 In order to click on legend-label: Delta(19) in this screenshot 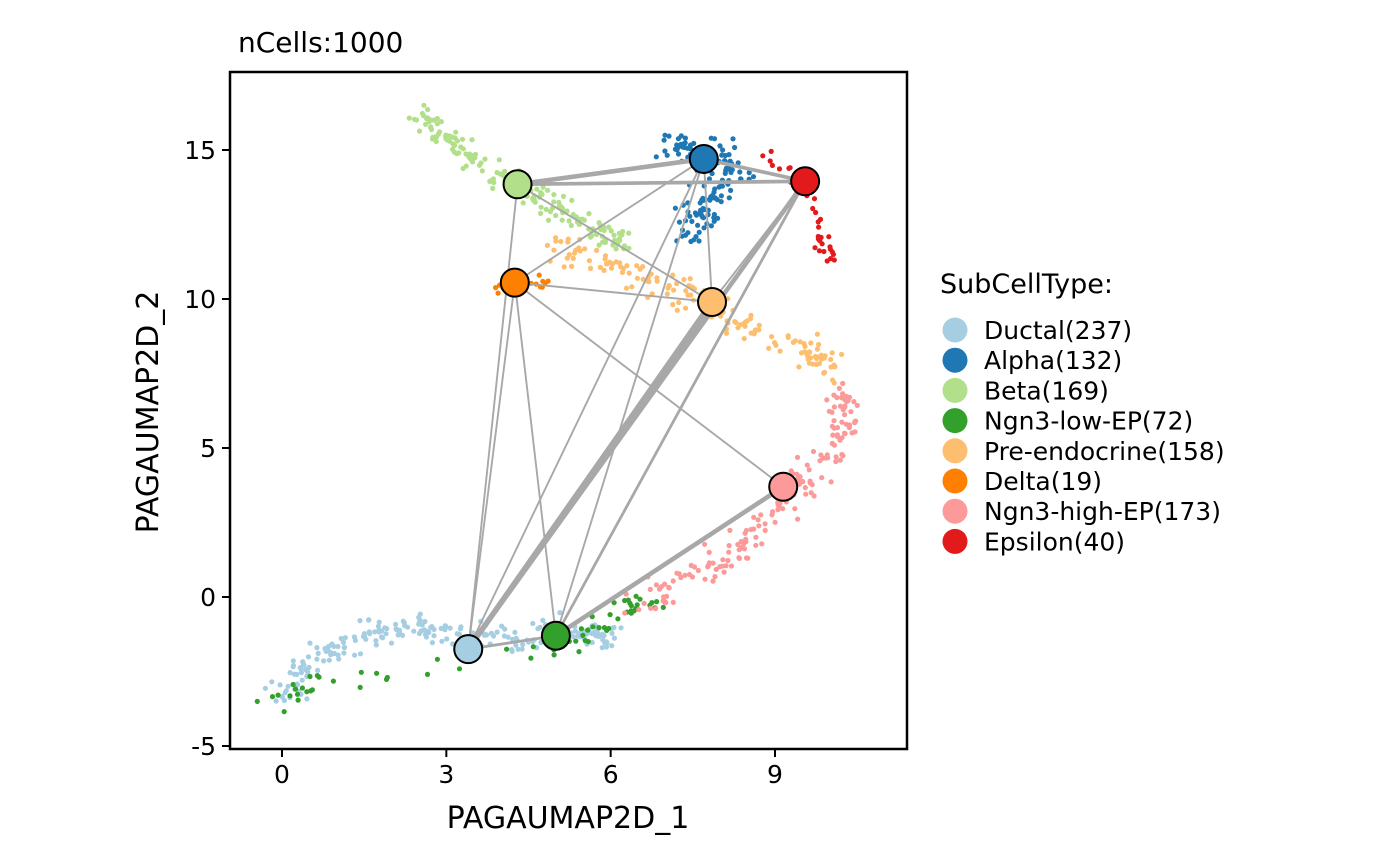, I will do `click(1043, 481)`.